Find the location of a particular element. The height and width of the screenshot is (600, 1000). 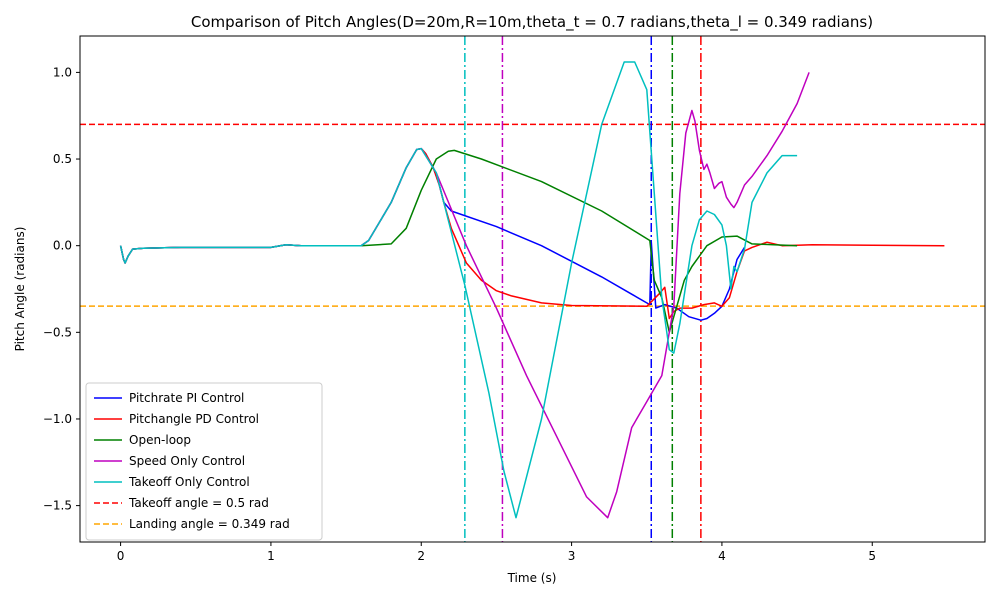

y-tick-label: −0.5 is located at coordinates (57, 332).